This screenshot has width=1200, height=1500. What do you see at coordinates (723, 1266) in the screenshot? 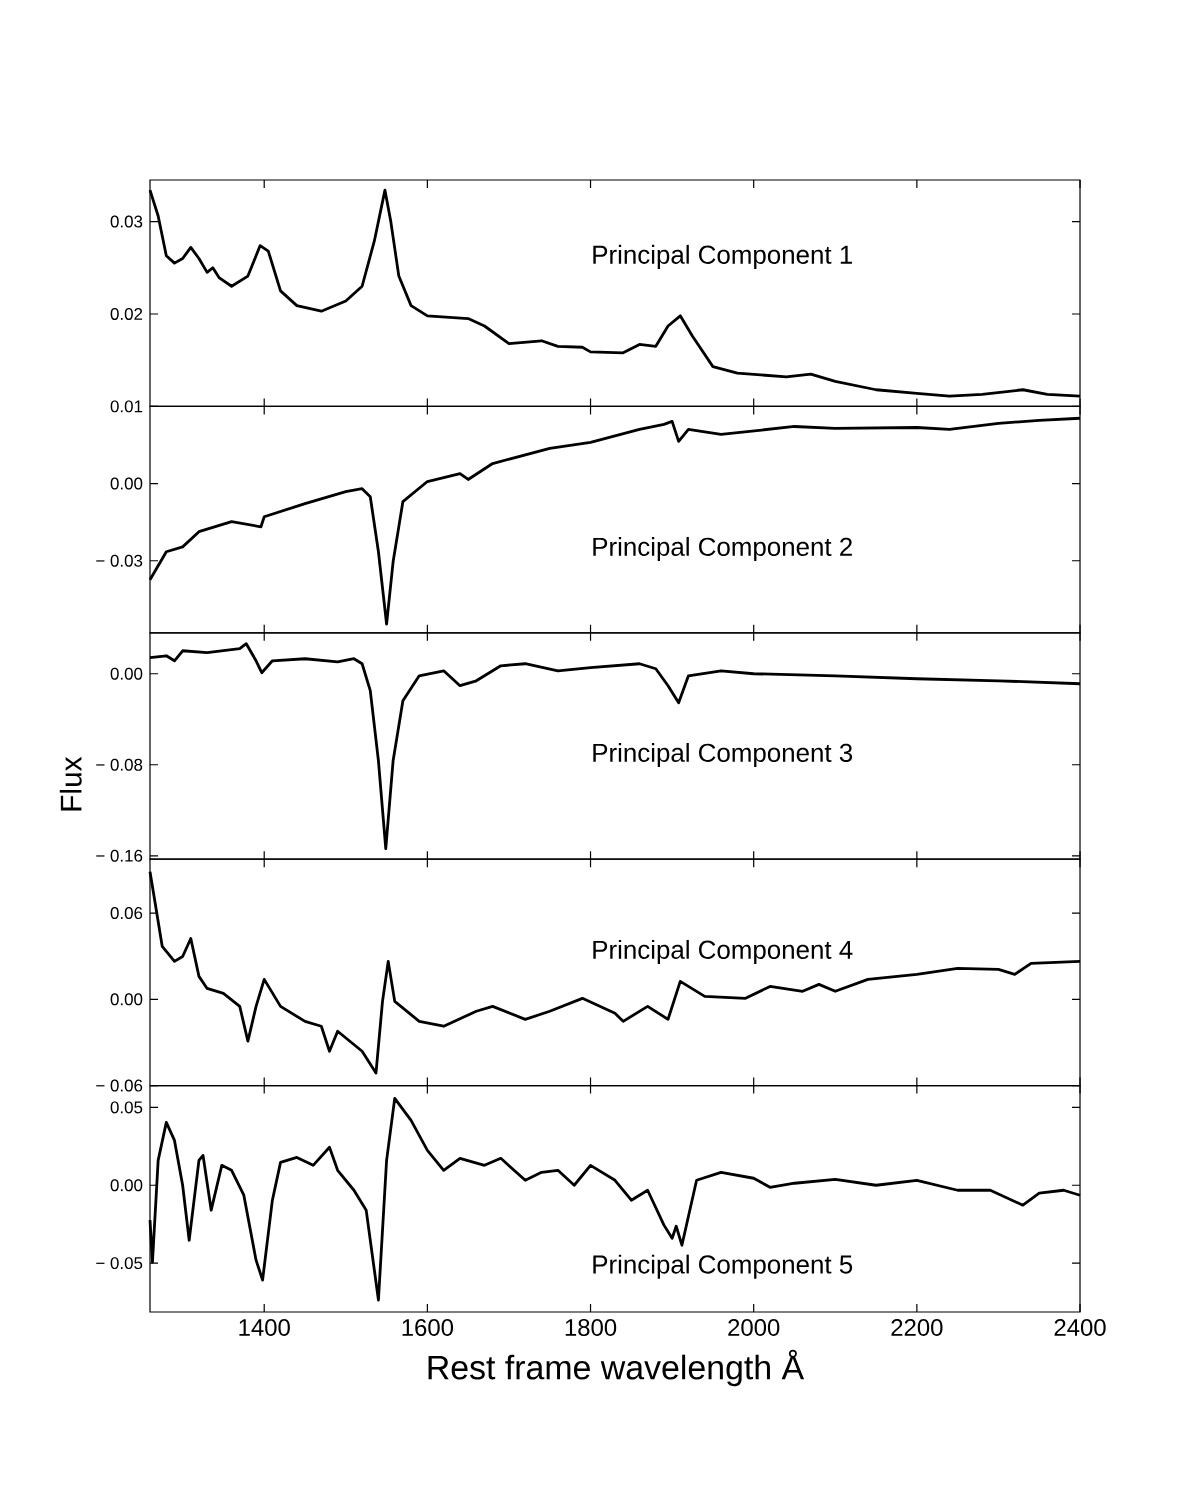
I see `annotation: Principal Component 5` at bounding box center [723, 1266].